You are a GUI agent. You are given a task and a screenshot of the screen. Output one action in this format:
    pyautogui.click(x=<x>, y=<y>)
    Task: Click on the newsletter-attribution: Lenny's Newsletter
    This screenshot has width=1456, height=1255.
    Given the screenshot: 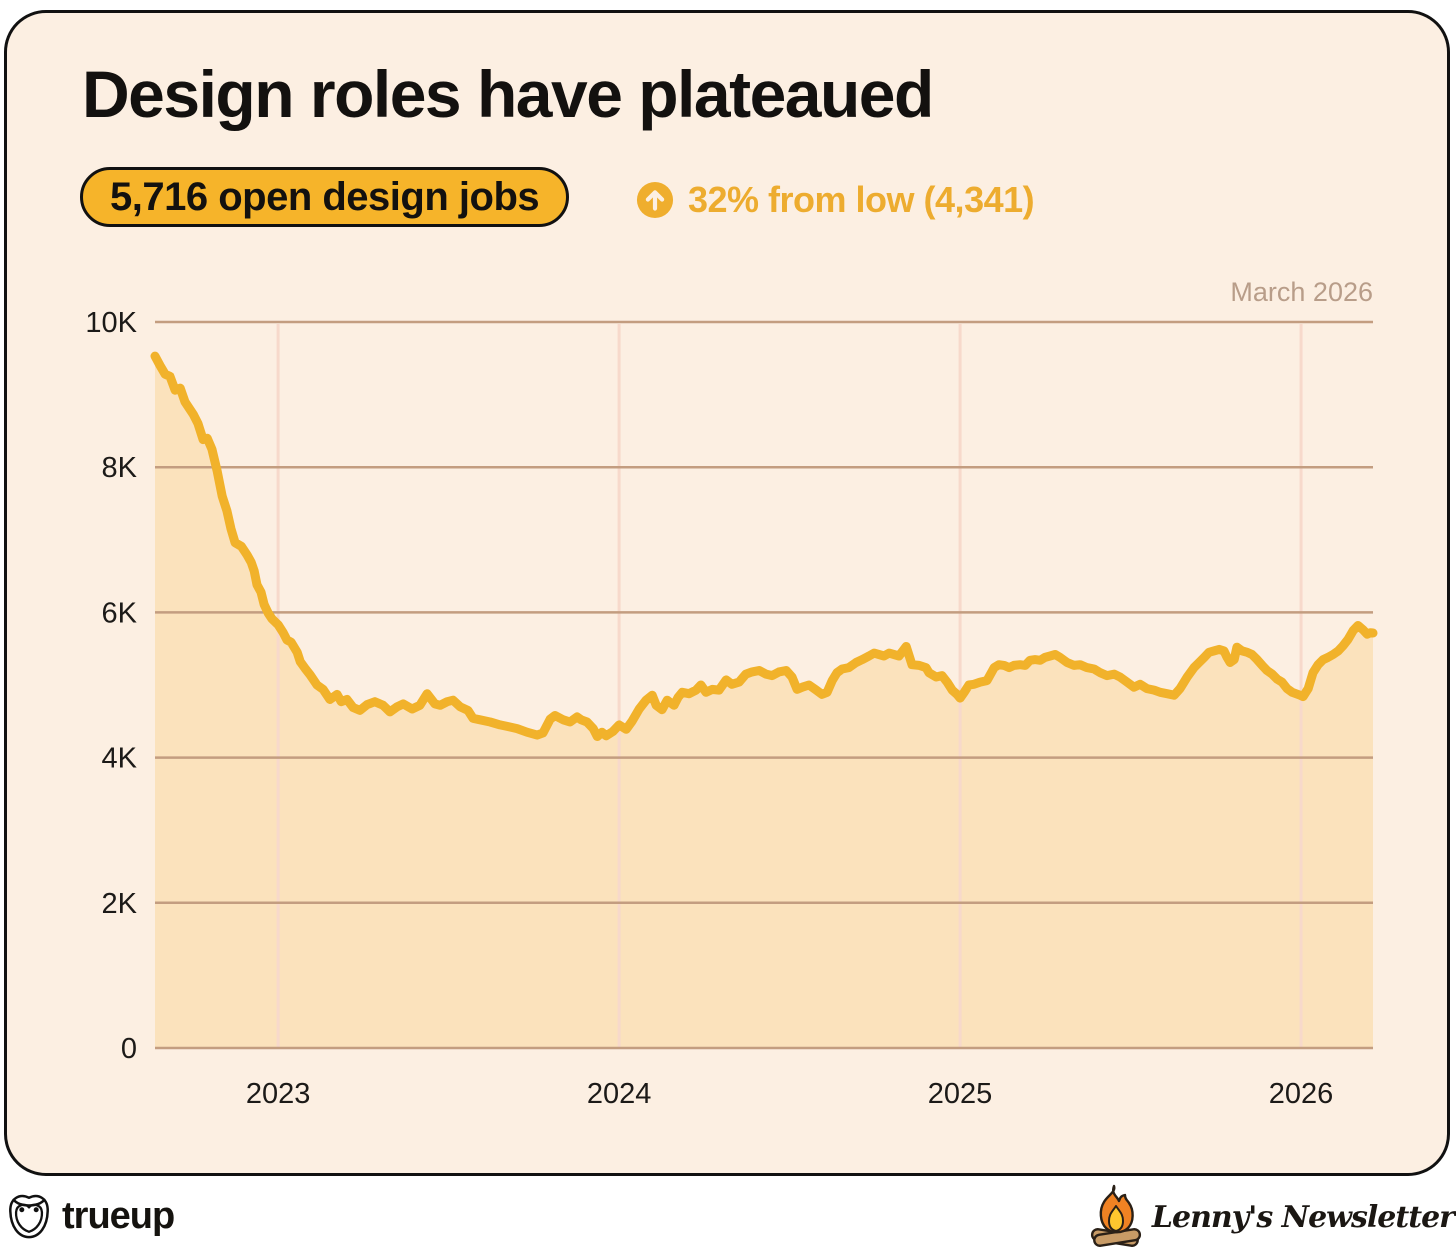 What is the action you would take?
    pyautogui.click(x=1269, y=1217)
    